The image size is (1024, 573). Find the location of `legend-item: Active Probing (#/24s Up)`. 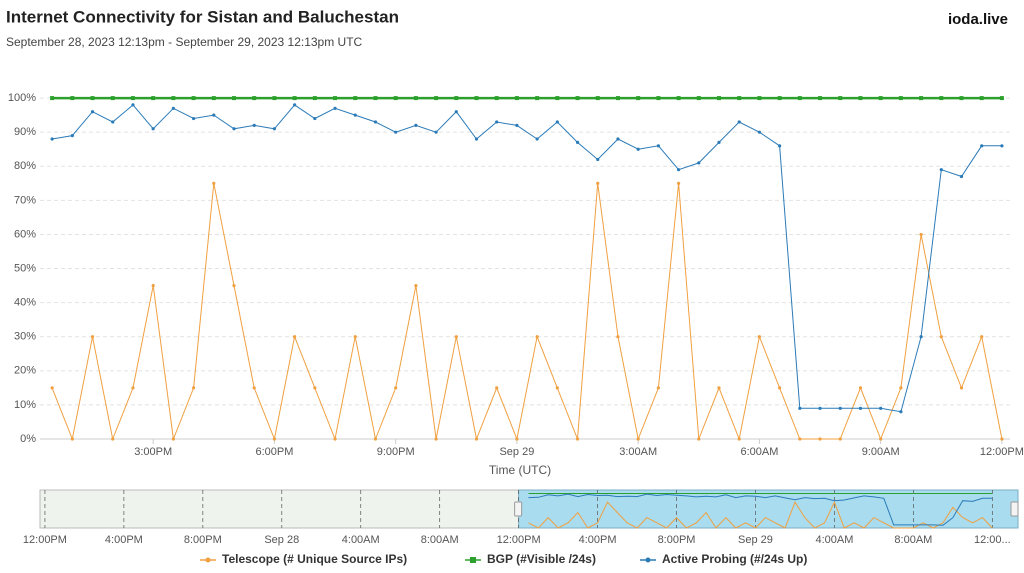

legend-item: Active Probing (#/24s Up) is located at coordinates (723, 559).